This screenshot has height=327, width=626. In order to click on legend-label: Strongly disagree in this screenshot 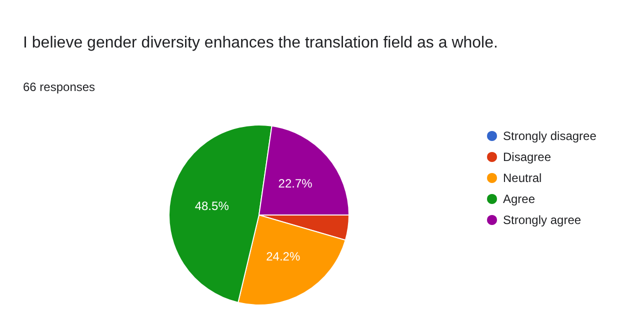, I will do `click(550, 136)`.